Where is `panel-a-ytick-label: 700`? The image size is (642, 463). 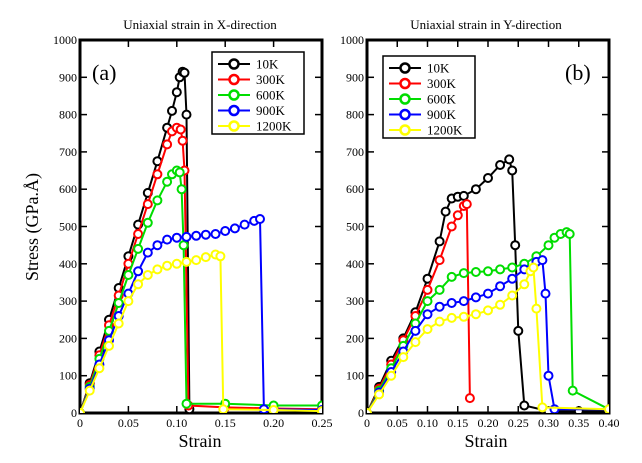 panel-a-ytick-label: 700 is located at coordinates (68, 152).